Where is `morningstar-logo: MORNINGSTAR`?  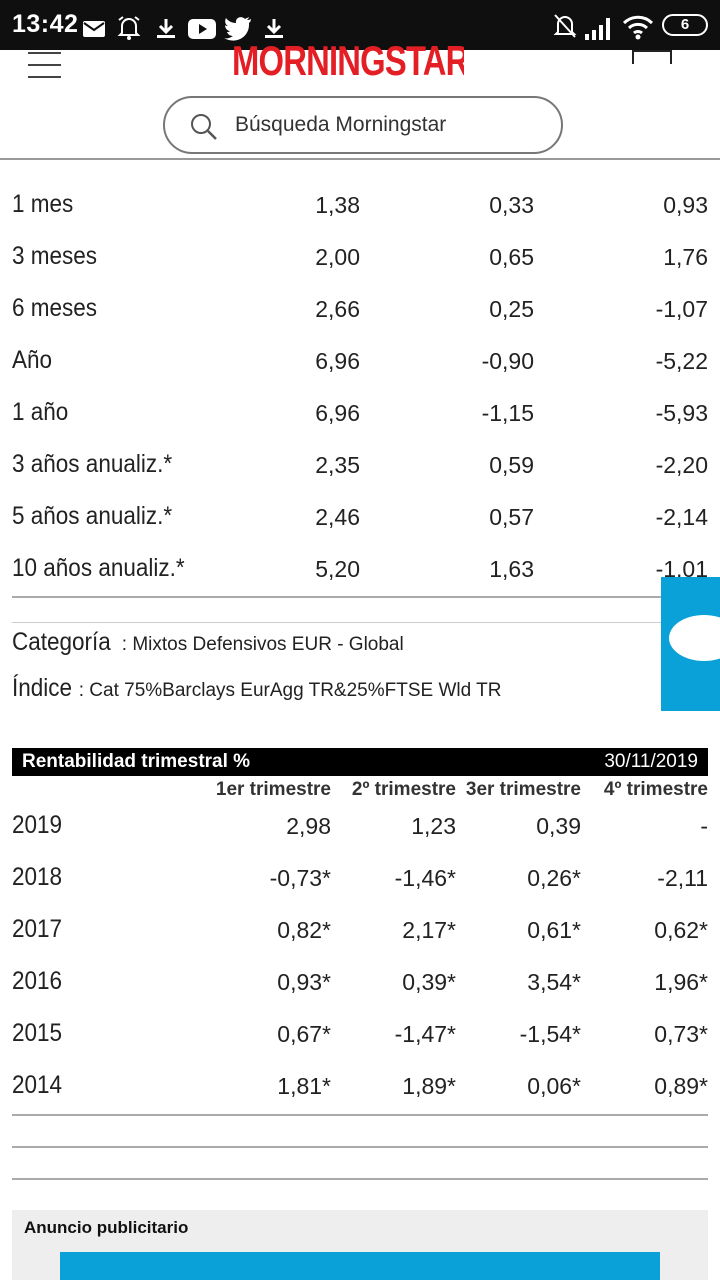 morningstar-logo: MORNINGSTAR is located at coordinates (348, 65).